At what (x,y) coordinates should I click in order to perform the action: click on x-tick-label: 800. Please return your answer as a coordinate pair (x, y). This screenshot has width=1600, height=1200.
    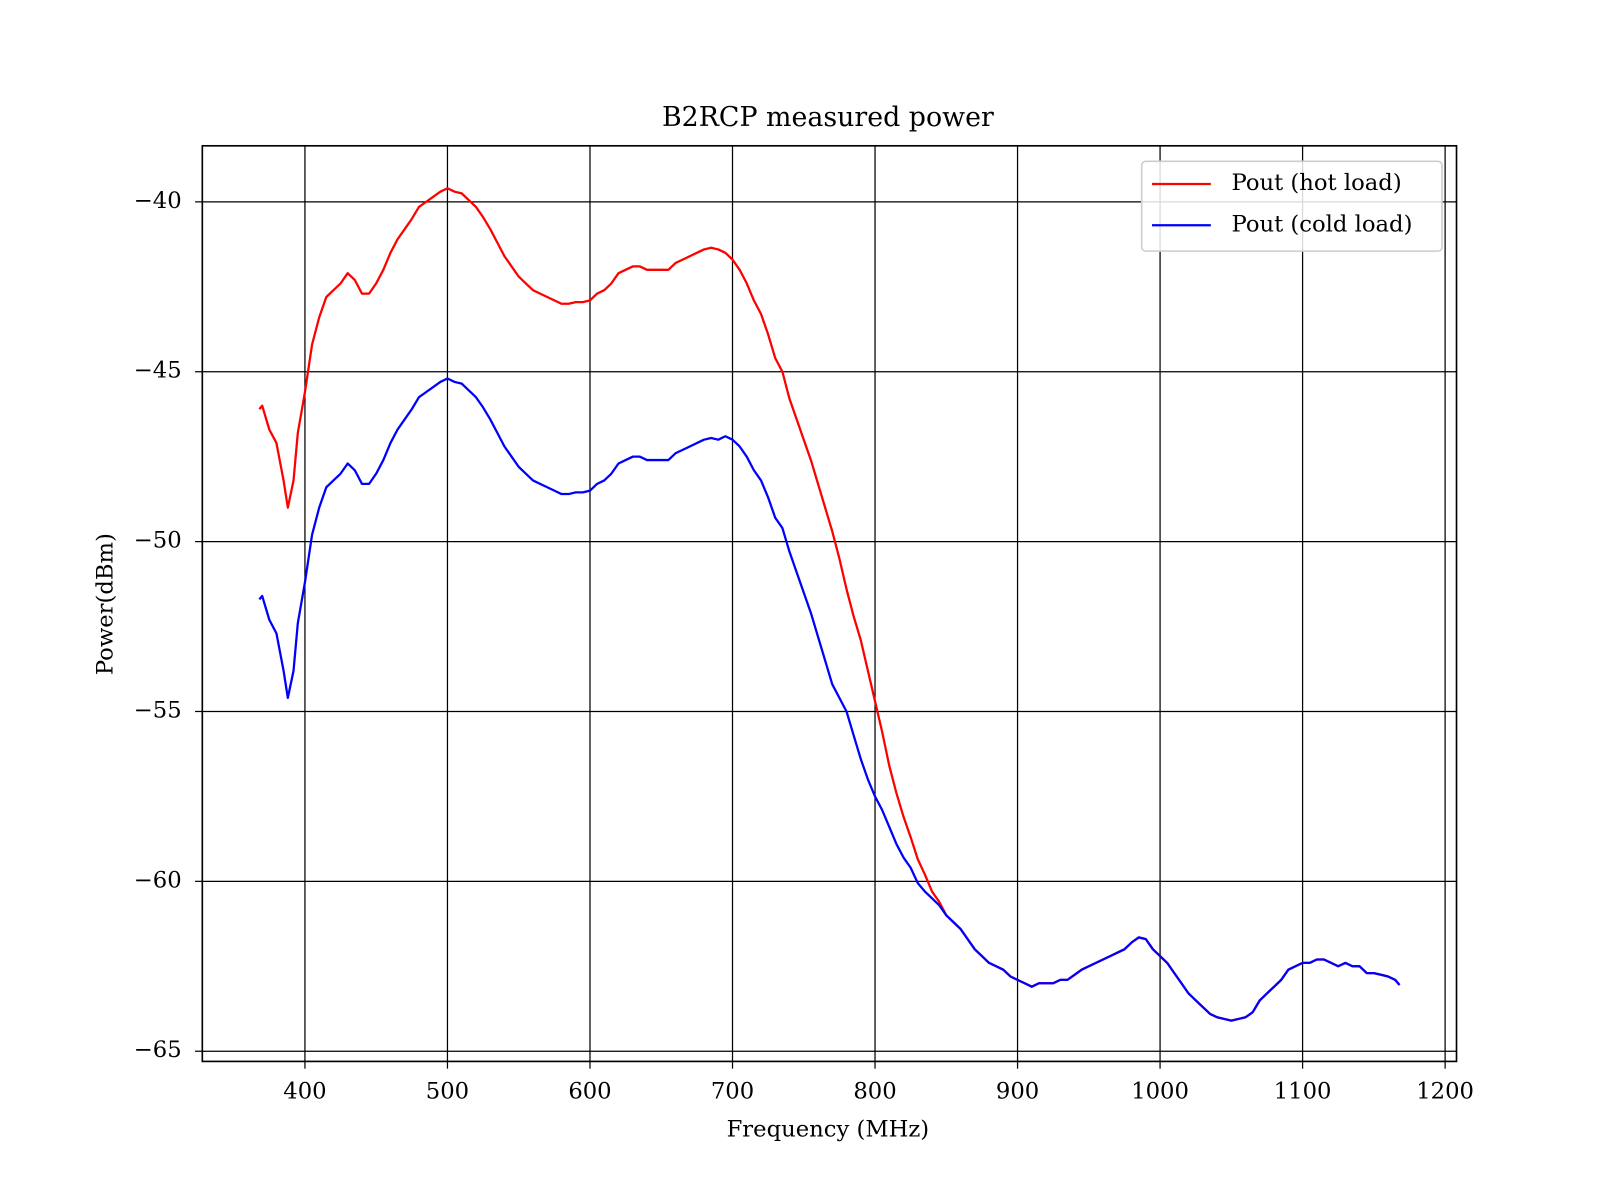
    Looking at the image, I should click on (874, 1091).